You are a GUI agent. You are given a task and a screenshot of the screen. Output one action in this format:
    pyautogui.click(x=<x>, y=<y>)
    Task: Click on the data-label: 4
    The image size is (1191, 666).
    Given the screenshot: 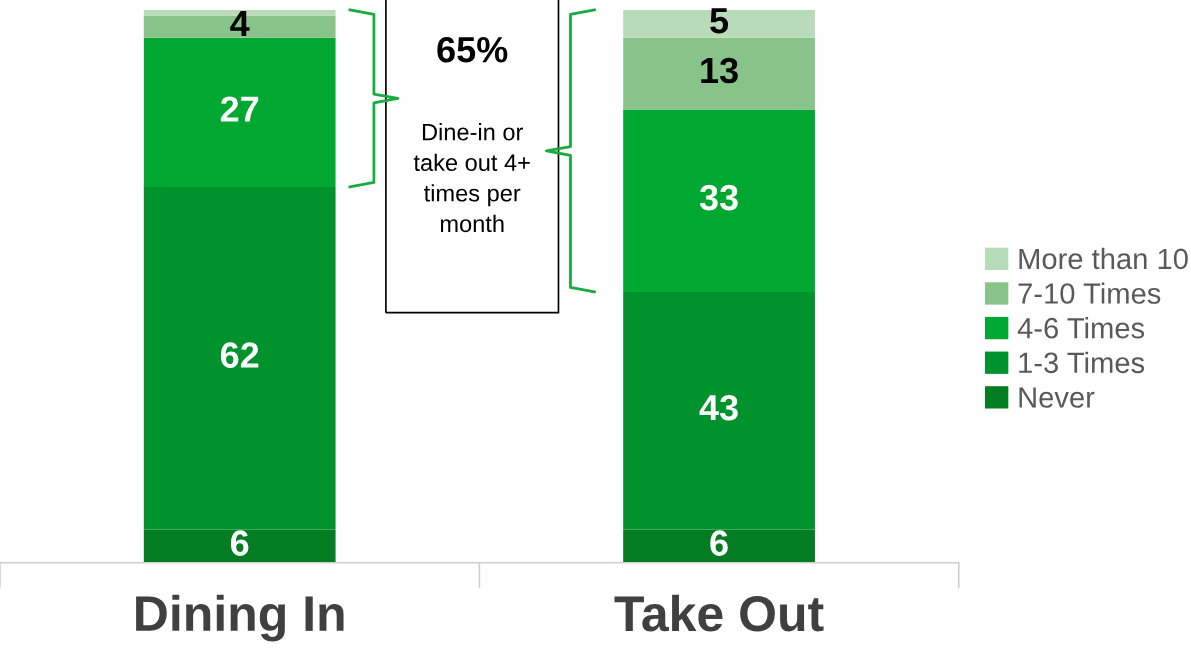 What is the action you would take?
    pyautogui.click(x=240, y=23)
    